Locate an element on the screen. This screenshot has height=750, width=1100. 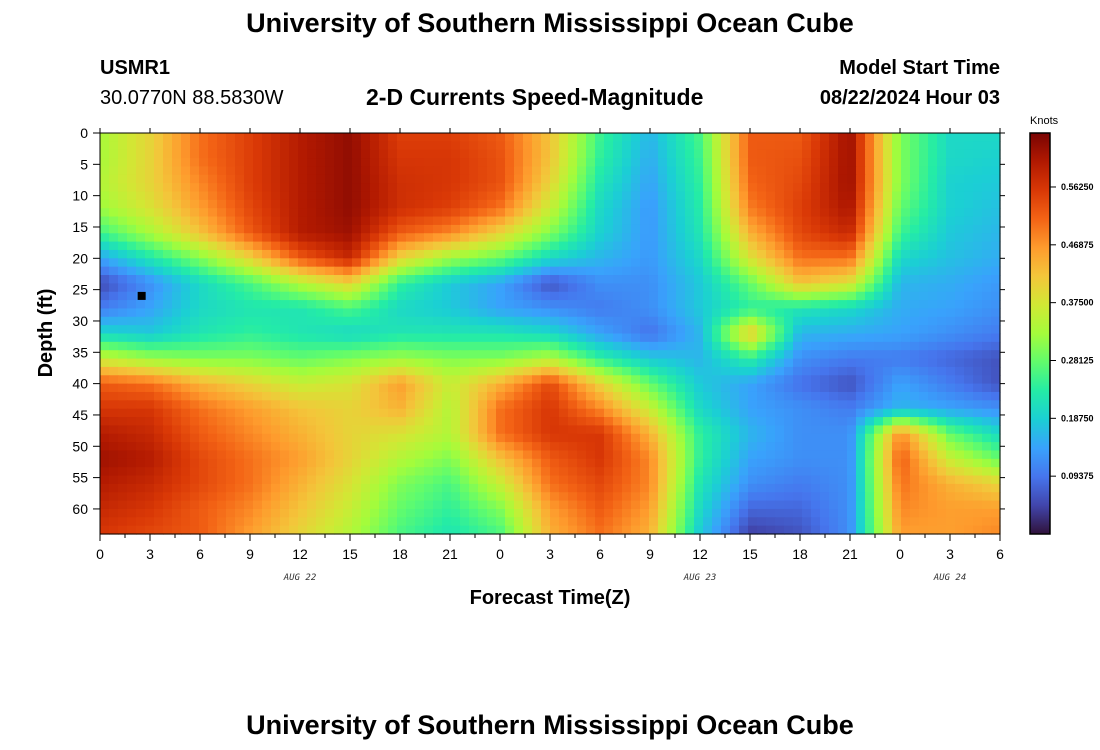
y-tick-label: 60 is located at coordinates (80, 509).